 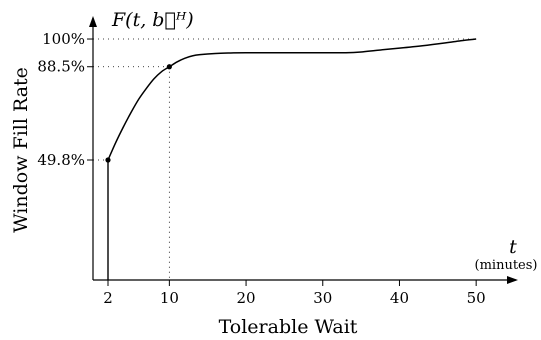 I want to click on highlighted-points, so click(x=138, y=113).